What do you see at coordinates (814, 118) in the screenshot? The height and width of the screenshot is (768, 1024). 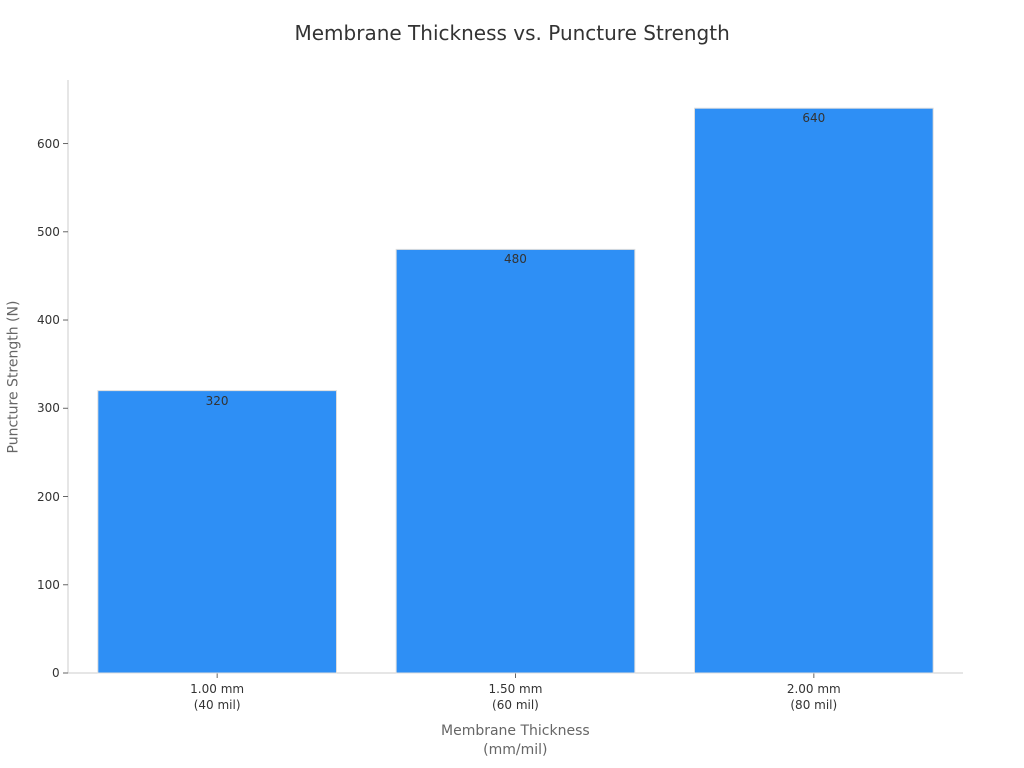 I see `value-label: 640` at bounding box center [814, 118].